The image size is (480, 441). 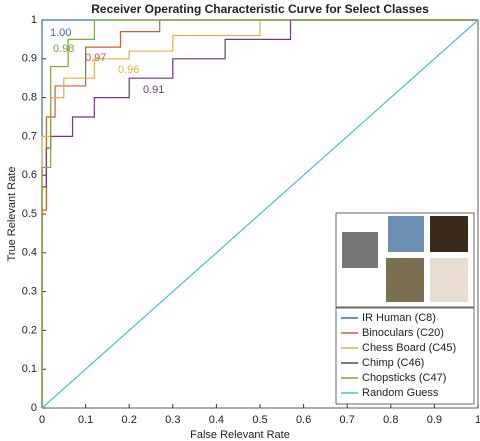 I want to click on image-binoculars, so click(x=406, y=234).